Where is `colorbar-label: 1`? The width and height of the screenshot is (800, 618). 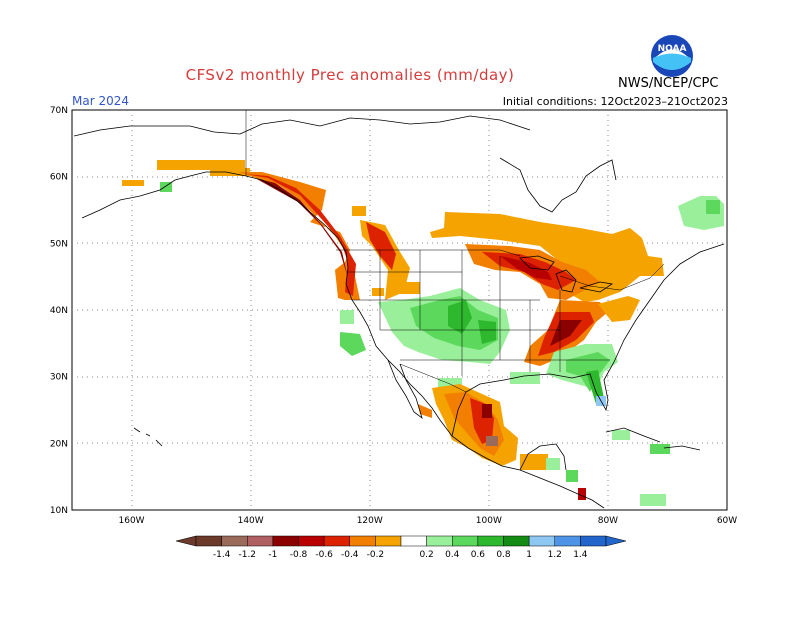
colorbar-label: 1 is located at coordinates (529, 555).